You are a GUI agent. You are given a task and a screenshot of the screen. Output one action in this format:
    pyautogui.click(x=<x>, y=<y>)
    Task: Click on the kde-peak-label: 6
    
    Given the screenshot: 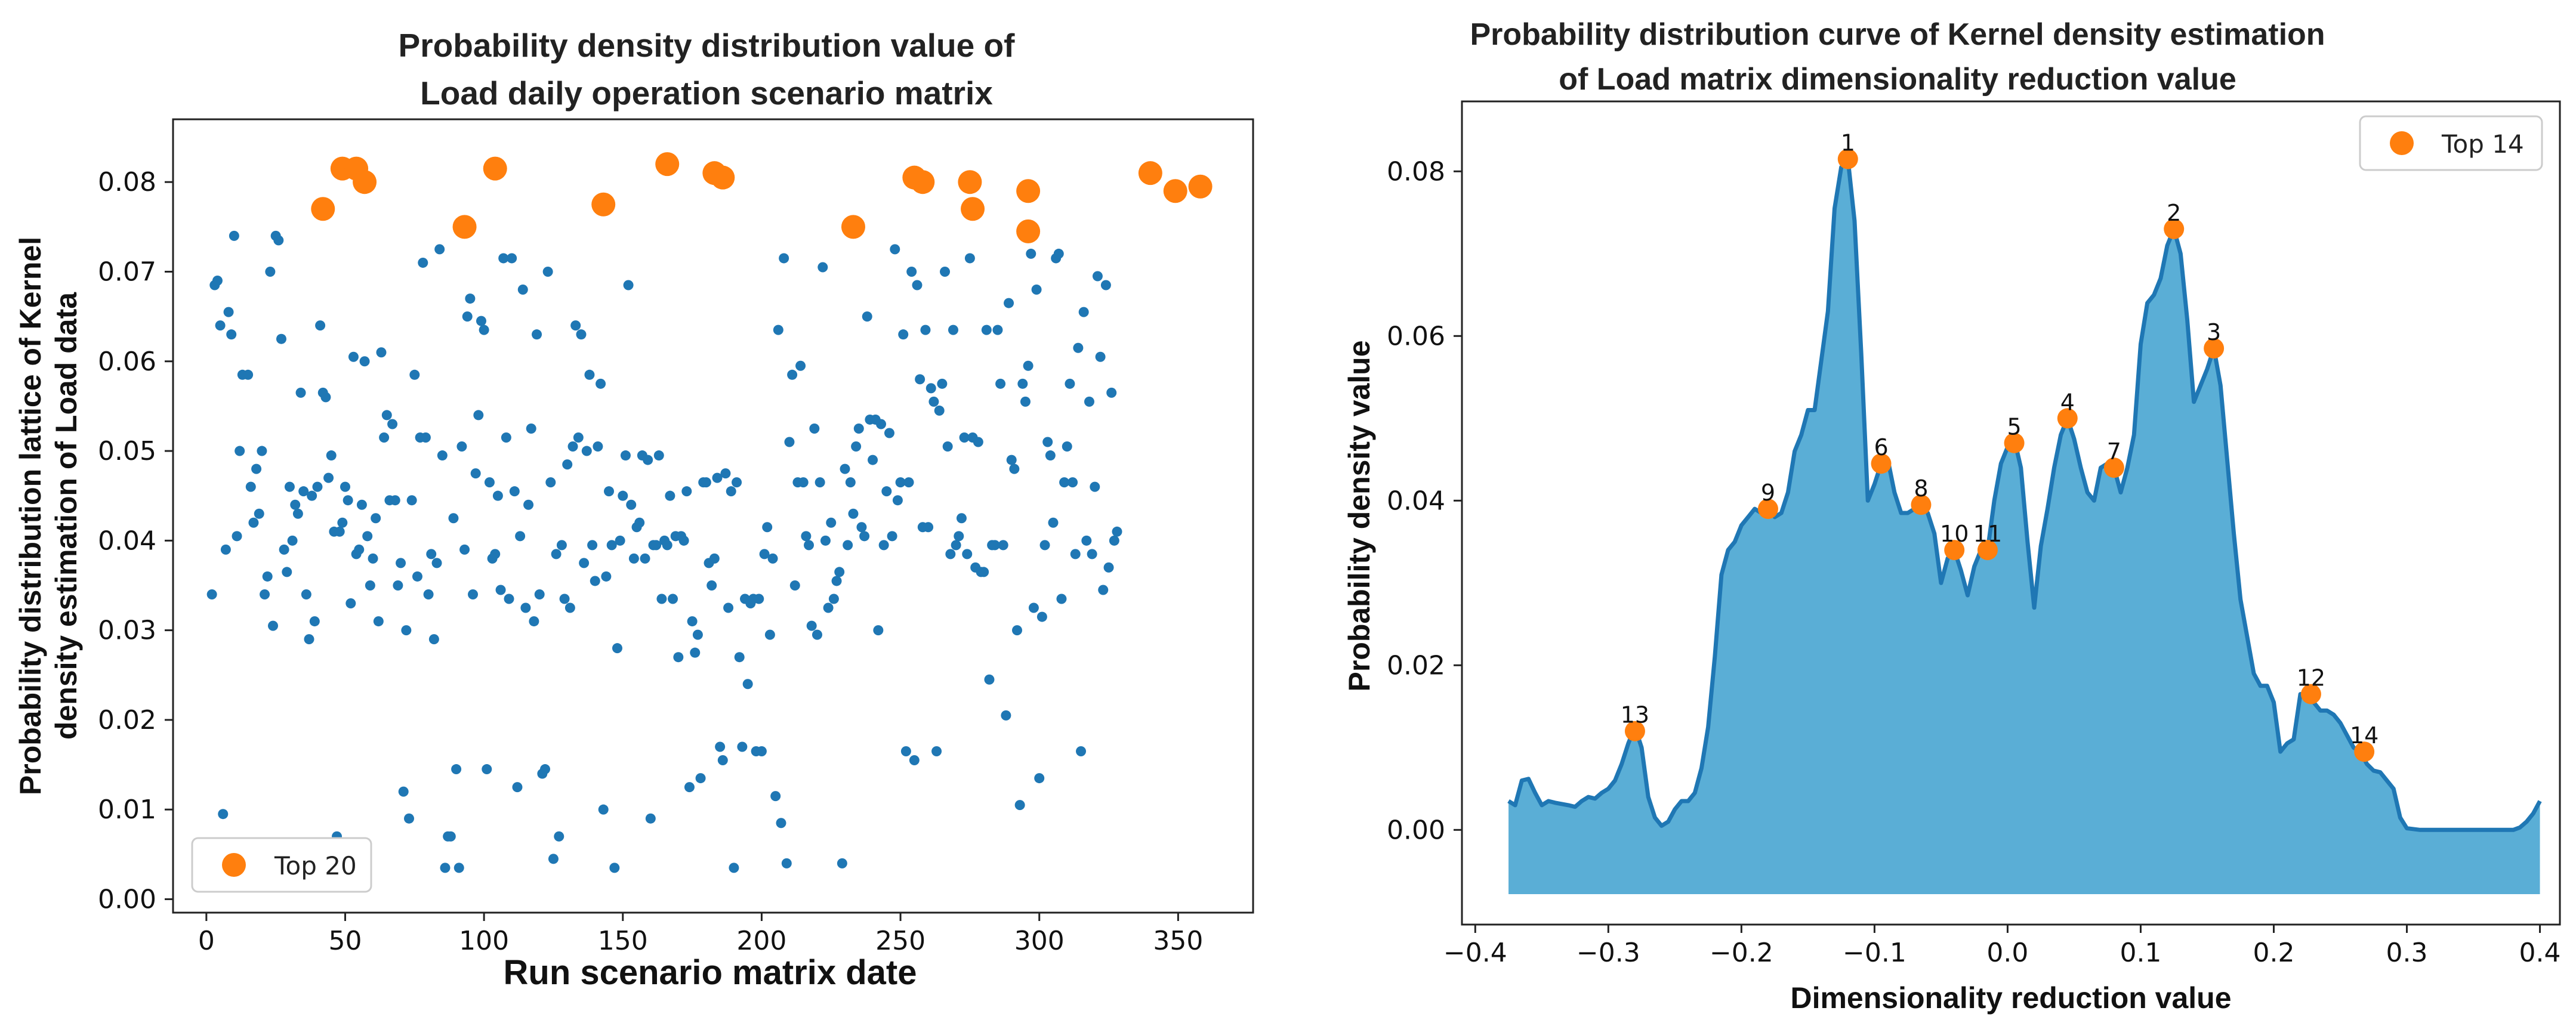 What is the action you would take?
    pyautogui.click(x=1881, y=447)
    